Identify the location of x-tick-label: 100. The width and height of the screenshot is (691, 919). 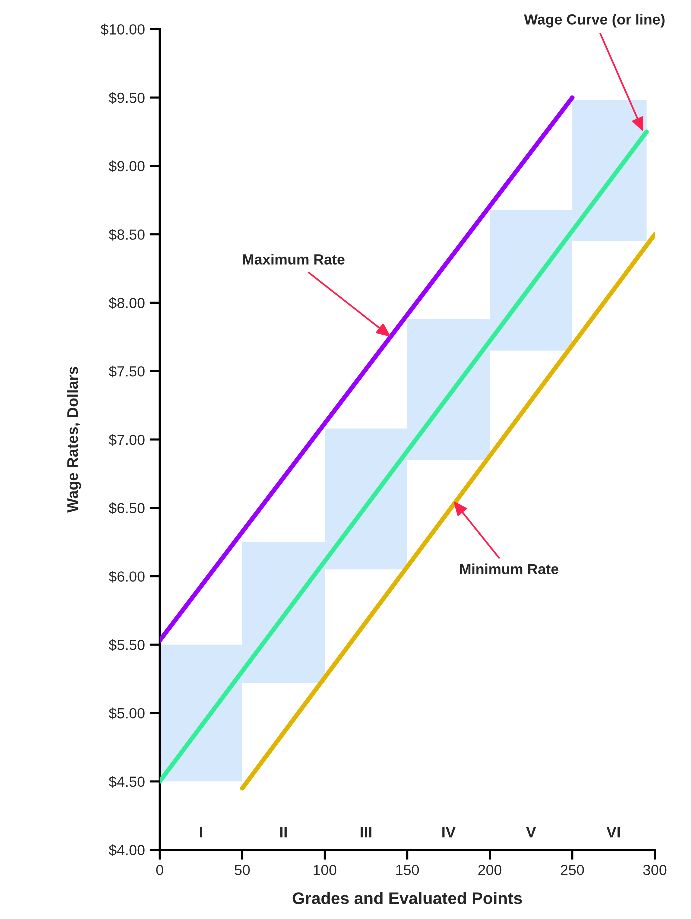
(325, 870).